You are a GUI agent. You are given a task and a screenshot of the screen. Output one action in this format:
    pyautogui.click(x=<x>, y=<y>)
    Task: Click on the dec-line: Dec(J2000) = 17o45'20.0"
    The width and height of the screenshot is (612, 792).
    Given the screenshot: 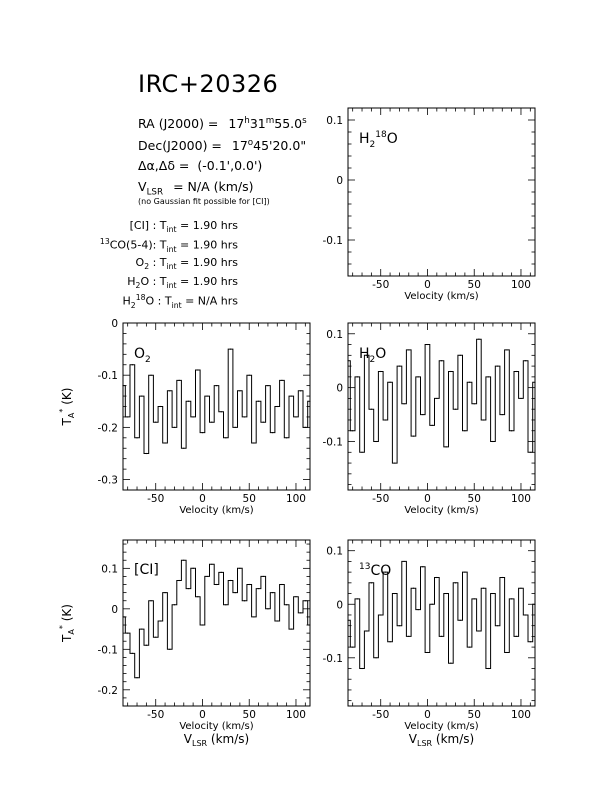 What is the action you would take?
    pyautogui.click(x=222, y=146)
    